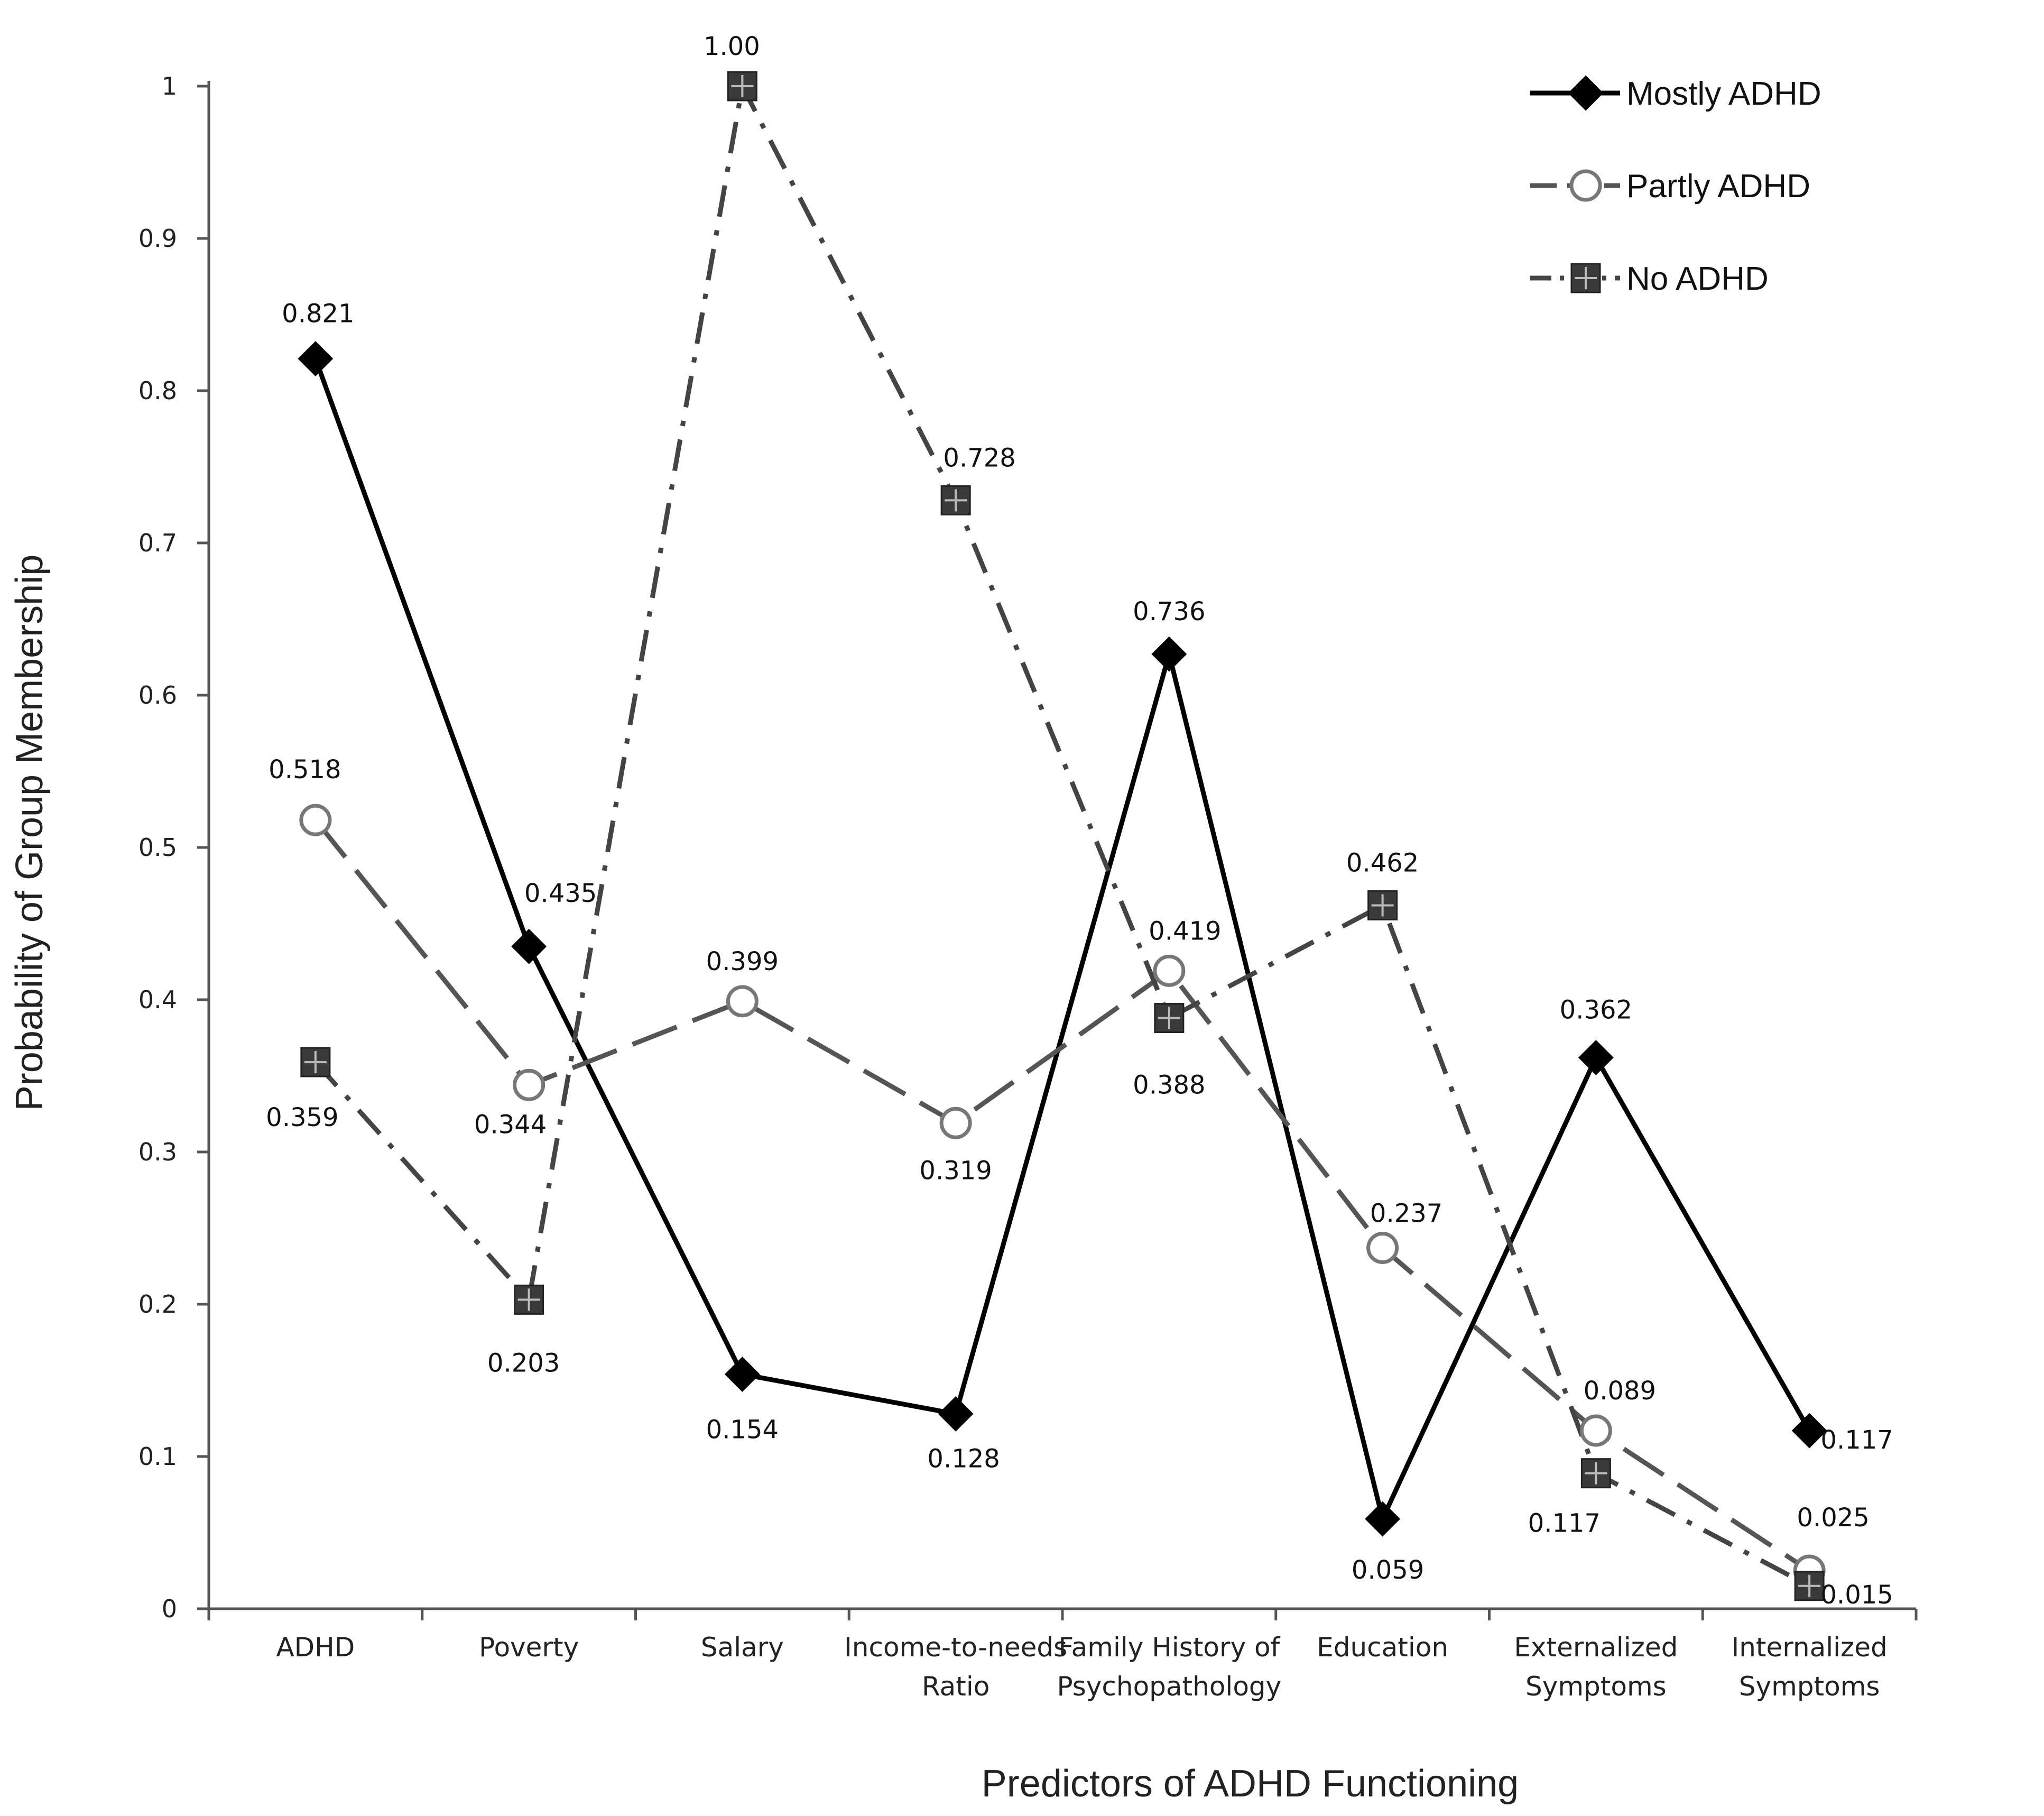  I want to click on y-tick-label: 0.9, so click(157, 238).